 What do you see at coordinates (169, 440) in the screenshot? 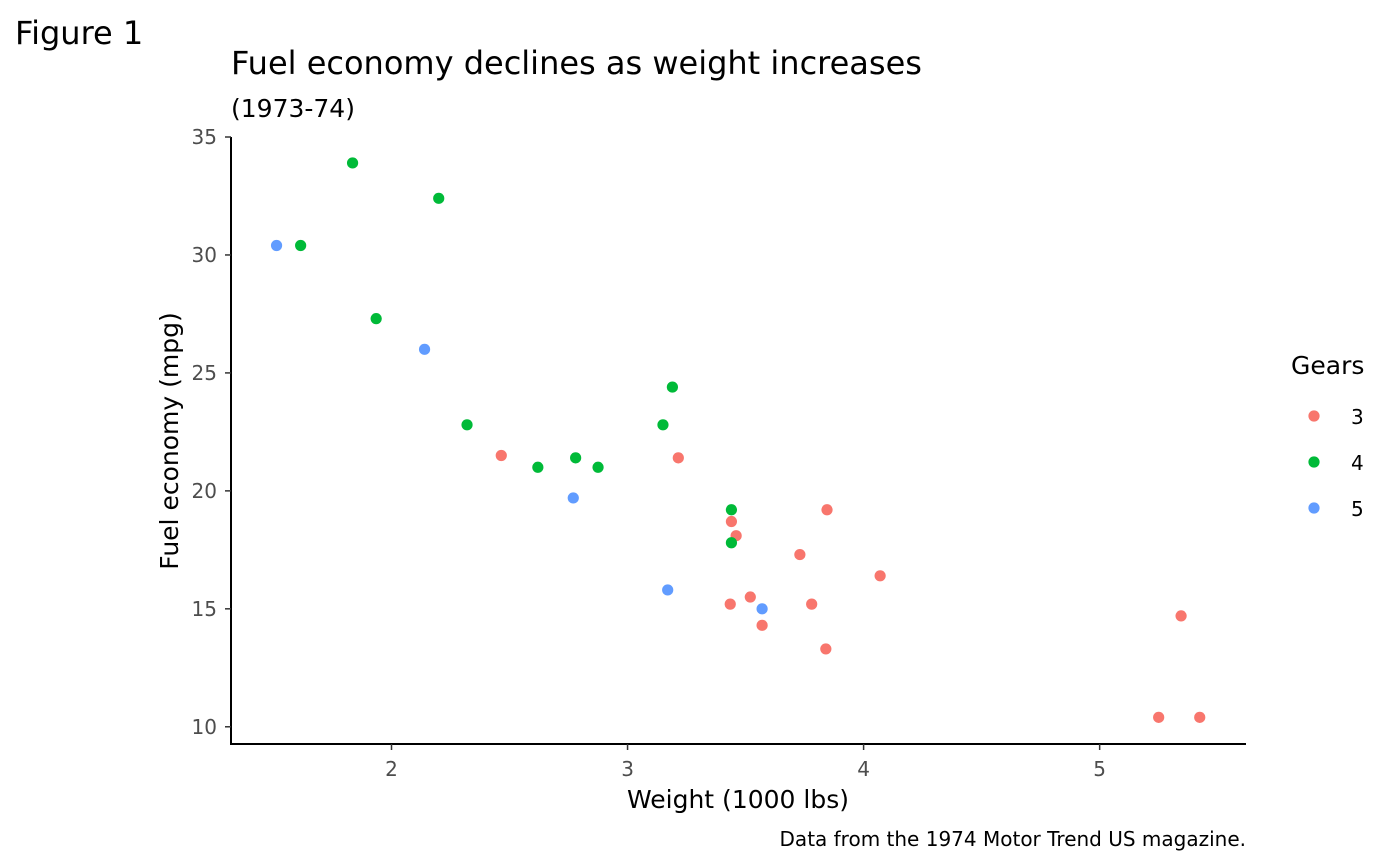
I see `y-axis-label: Fuel economy (mpg)` at bounding box center [169, 440].